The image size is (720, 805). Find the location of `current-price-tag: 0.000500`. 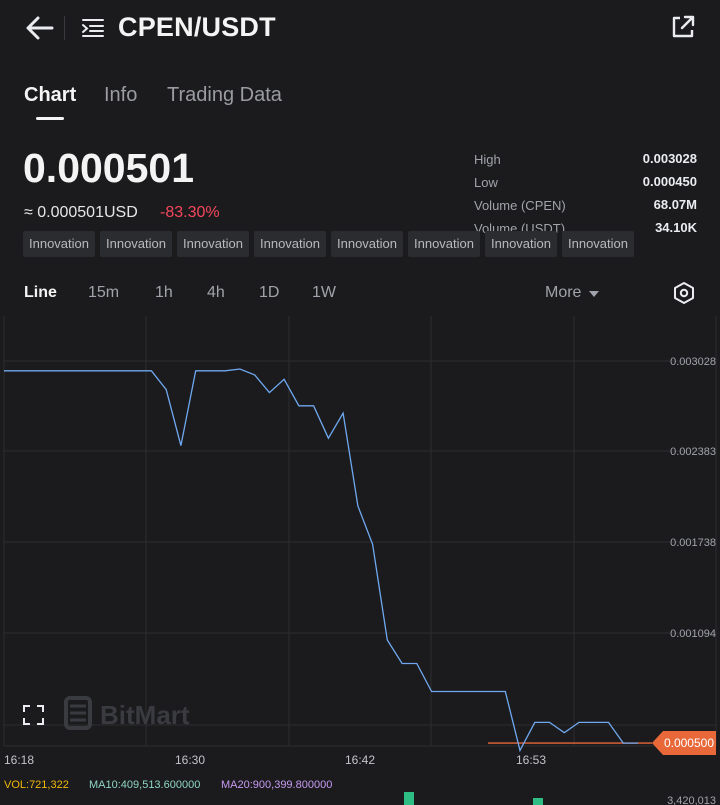

current-price-tag: 0.000500 is located at coordinates (684, 743).